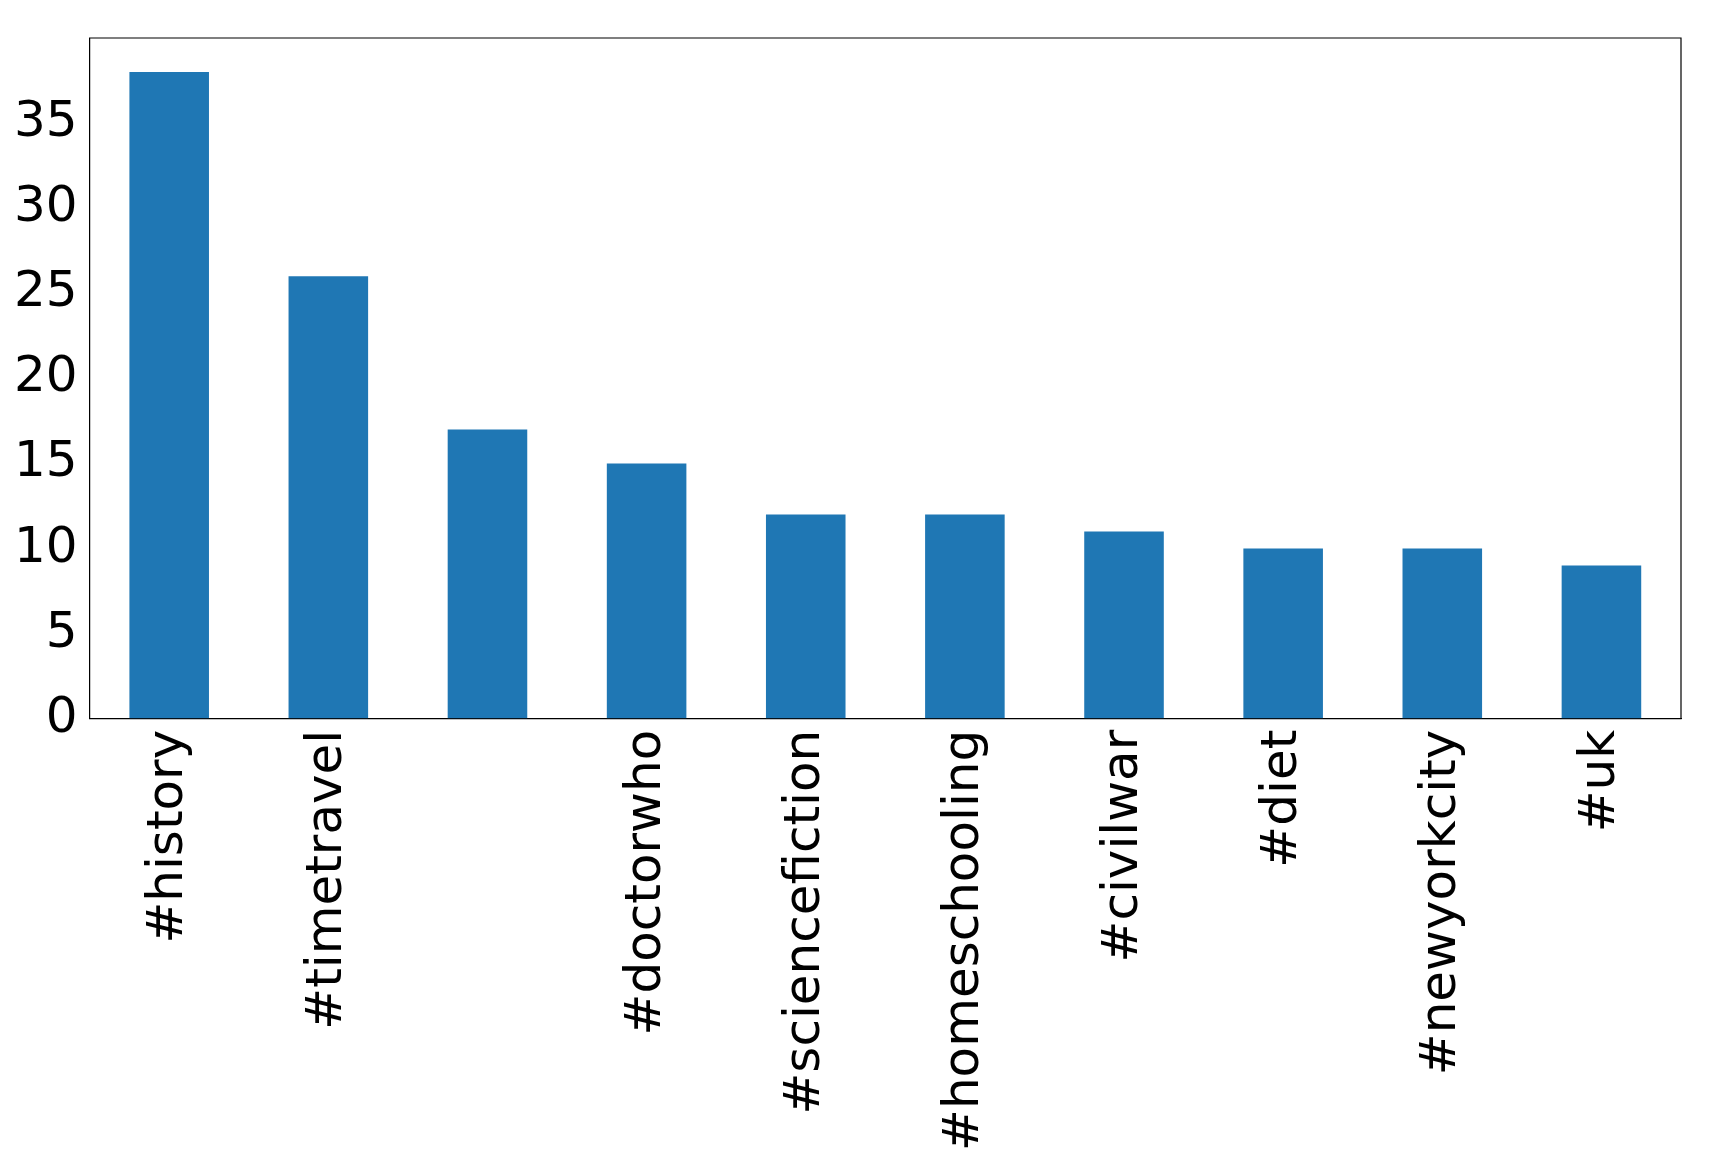  I want to click on y-tick-label: 35, so click(46, 119).